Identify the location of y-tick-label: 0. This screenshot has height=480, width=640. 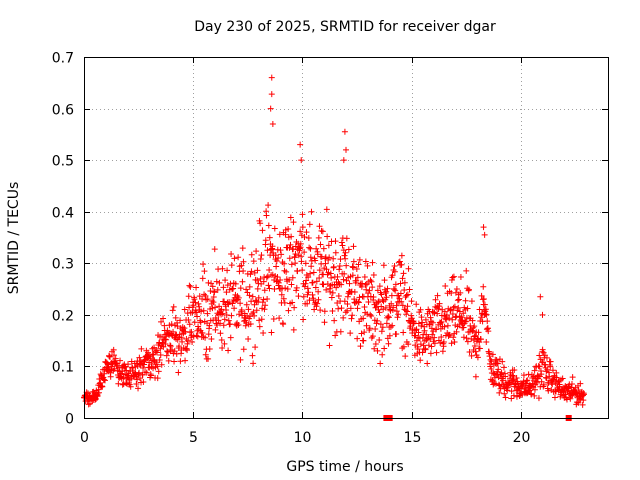
(69, 420).